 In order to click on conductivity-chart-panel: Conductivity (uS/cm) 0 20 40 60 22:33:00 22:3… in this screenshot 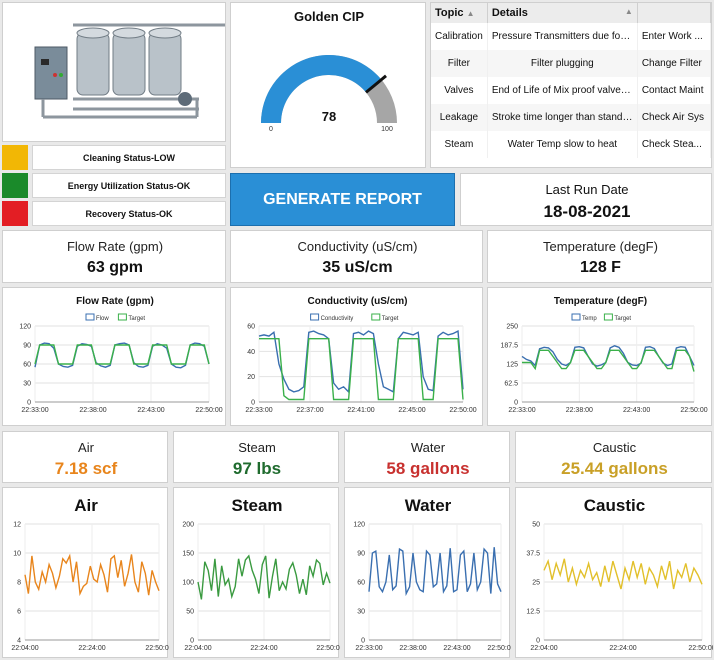, I will do `click(356, 356)`.